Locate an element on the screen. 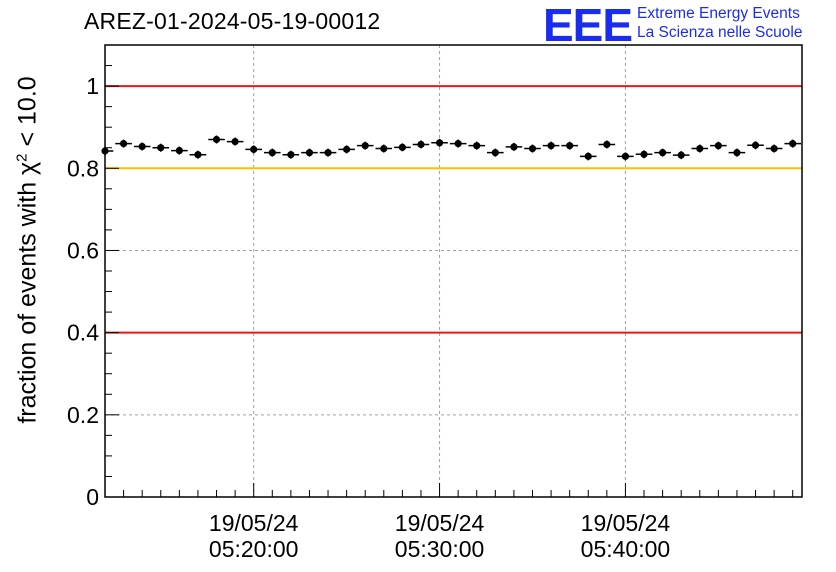 The width and height of the screenshot is (836, 572). eee-logo: EEE is located at coordinates (588, 25).